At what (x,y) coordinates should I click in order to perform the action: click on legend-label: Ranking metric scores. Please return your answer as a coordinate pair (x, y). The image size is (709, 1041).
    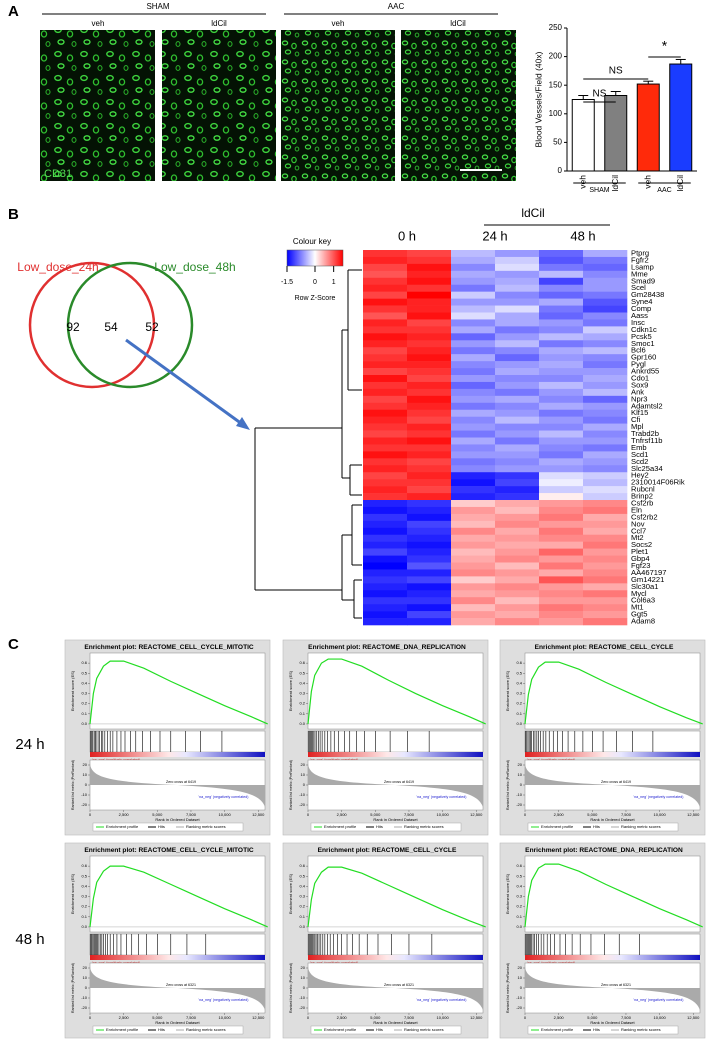
    Looking at the image, I should click on (641, 1029).